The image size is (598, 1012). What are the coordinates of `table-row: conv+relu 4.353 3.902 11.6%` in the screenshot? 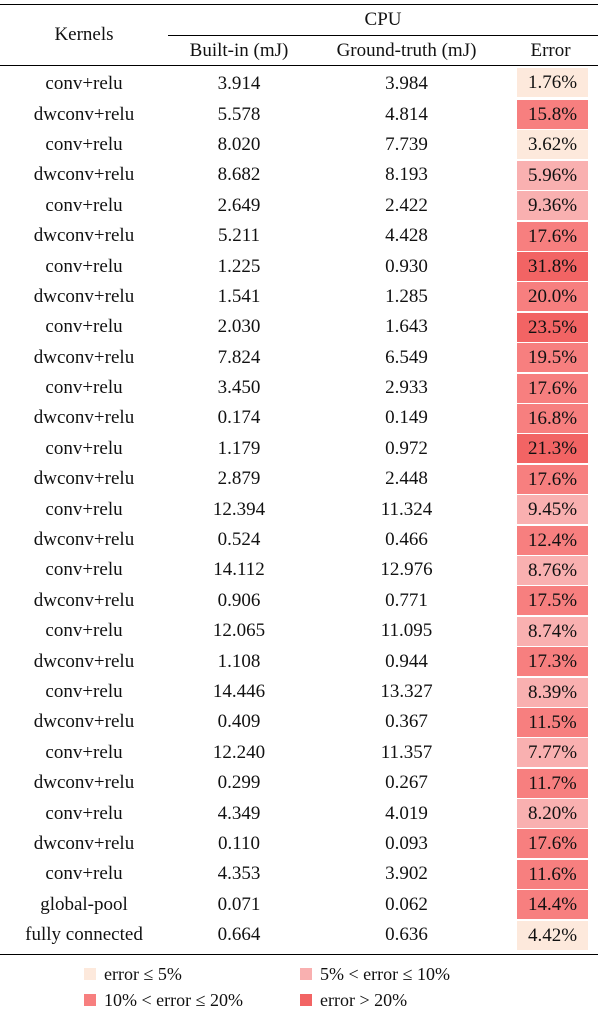 It's located at (299, 874).